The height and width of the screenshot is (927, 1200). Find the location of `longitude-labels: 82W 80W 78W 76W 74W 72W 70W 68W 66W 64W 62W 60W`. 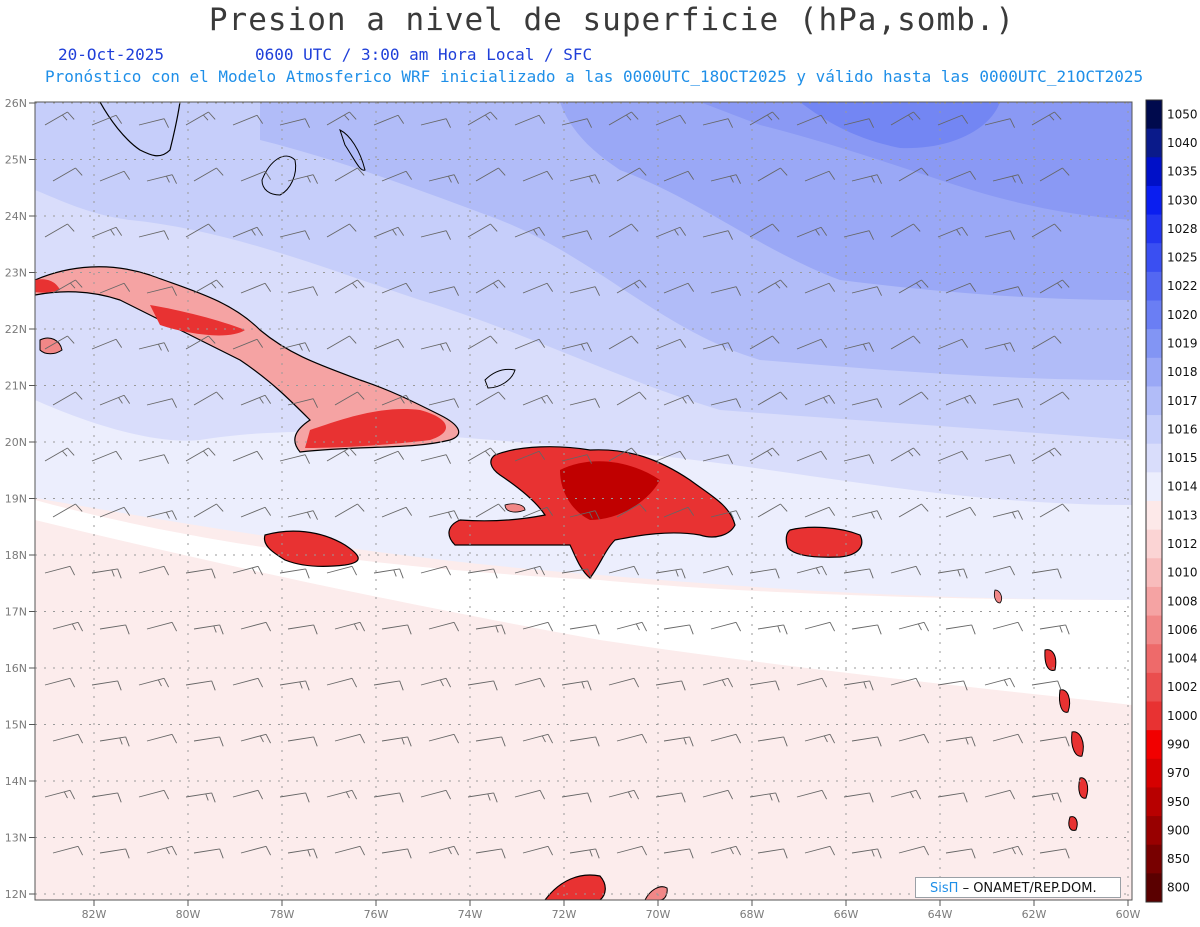

longitude-labels: 82W 80W 78W 76W 74W 72W 70W 68W 66W 64W 62W 60W is located at coordinates (611, 910).